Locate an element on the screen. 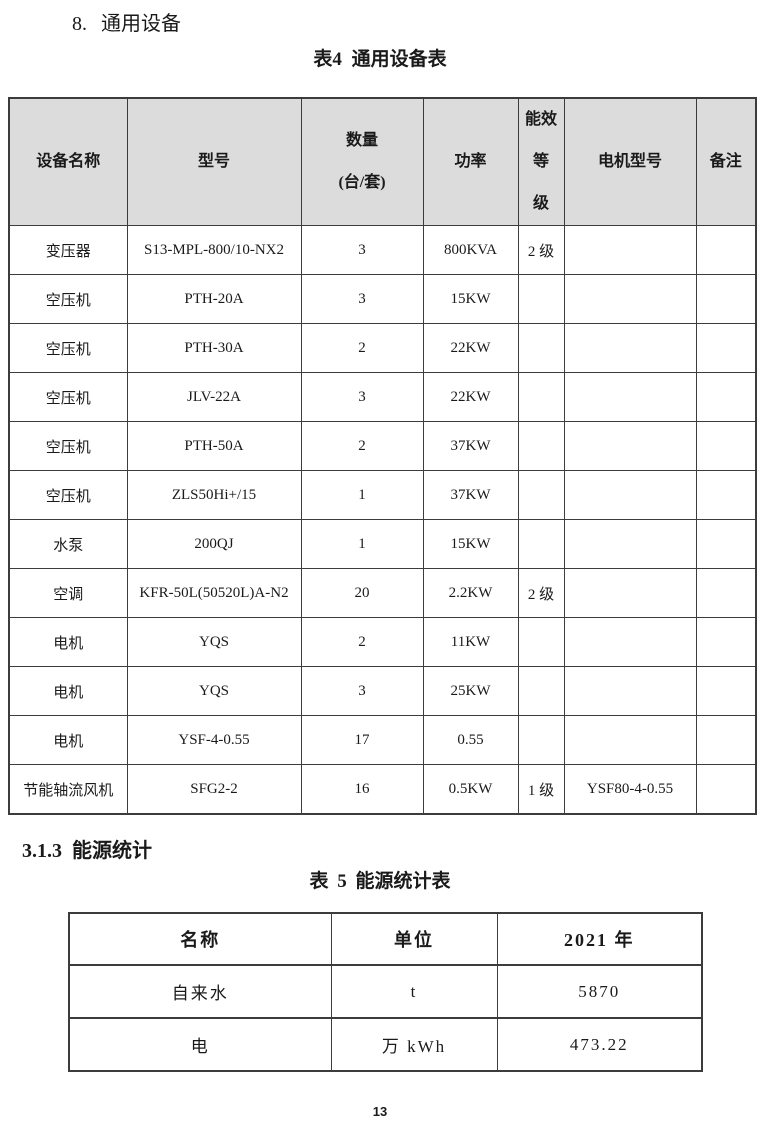  table5-caption: 表 5 能源统计表 is located at coordinates (380, 881).